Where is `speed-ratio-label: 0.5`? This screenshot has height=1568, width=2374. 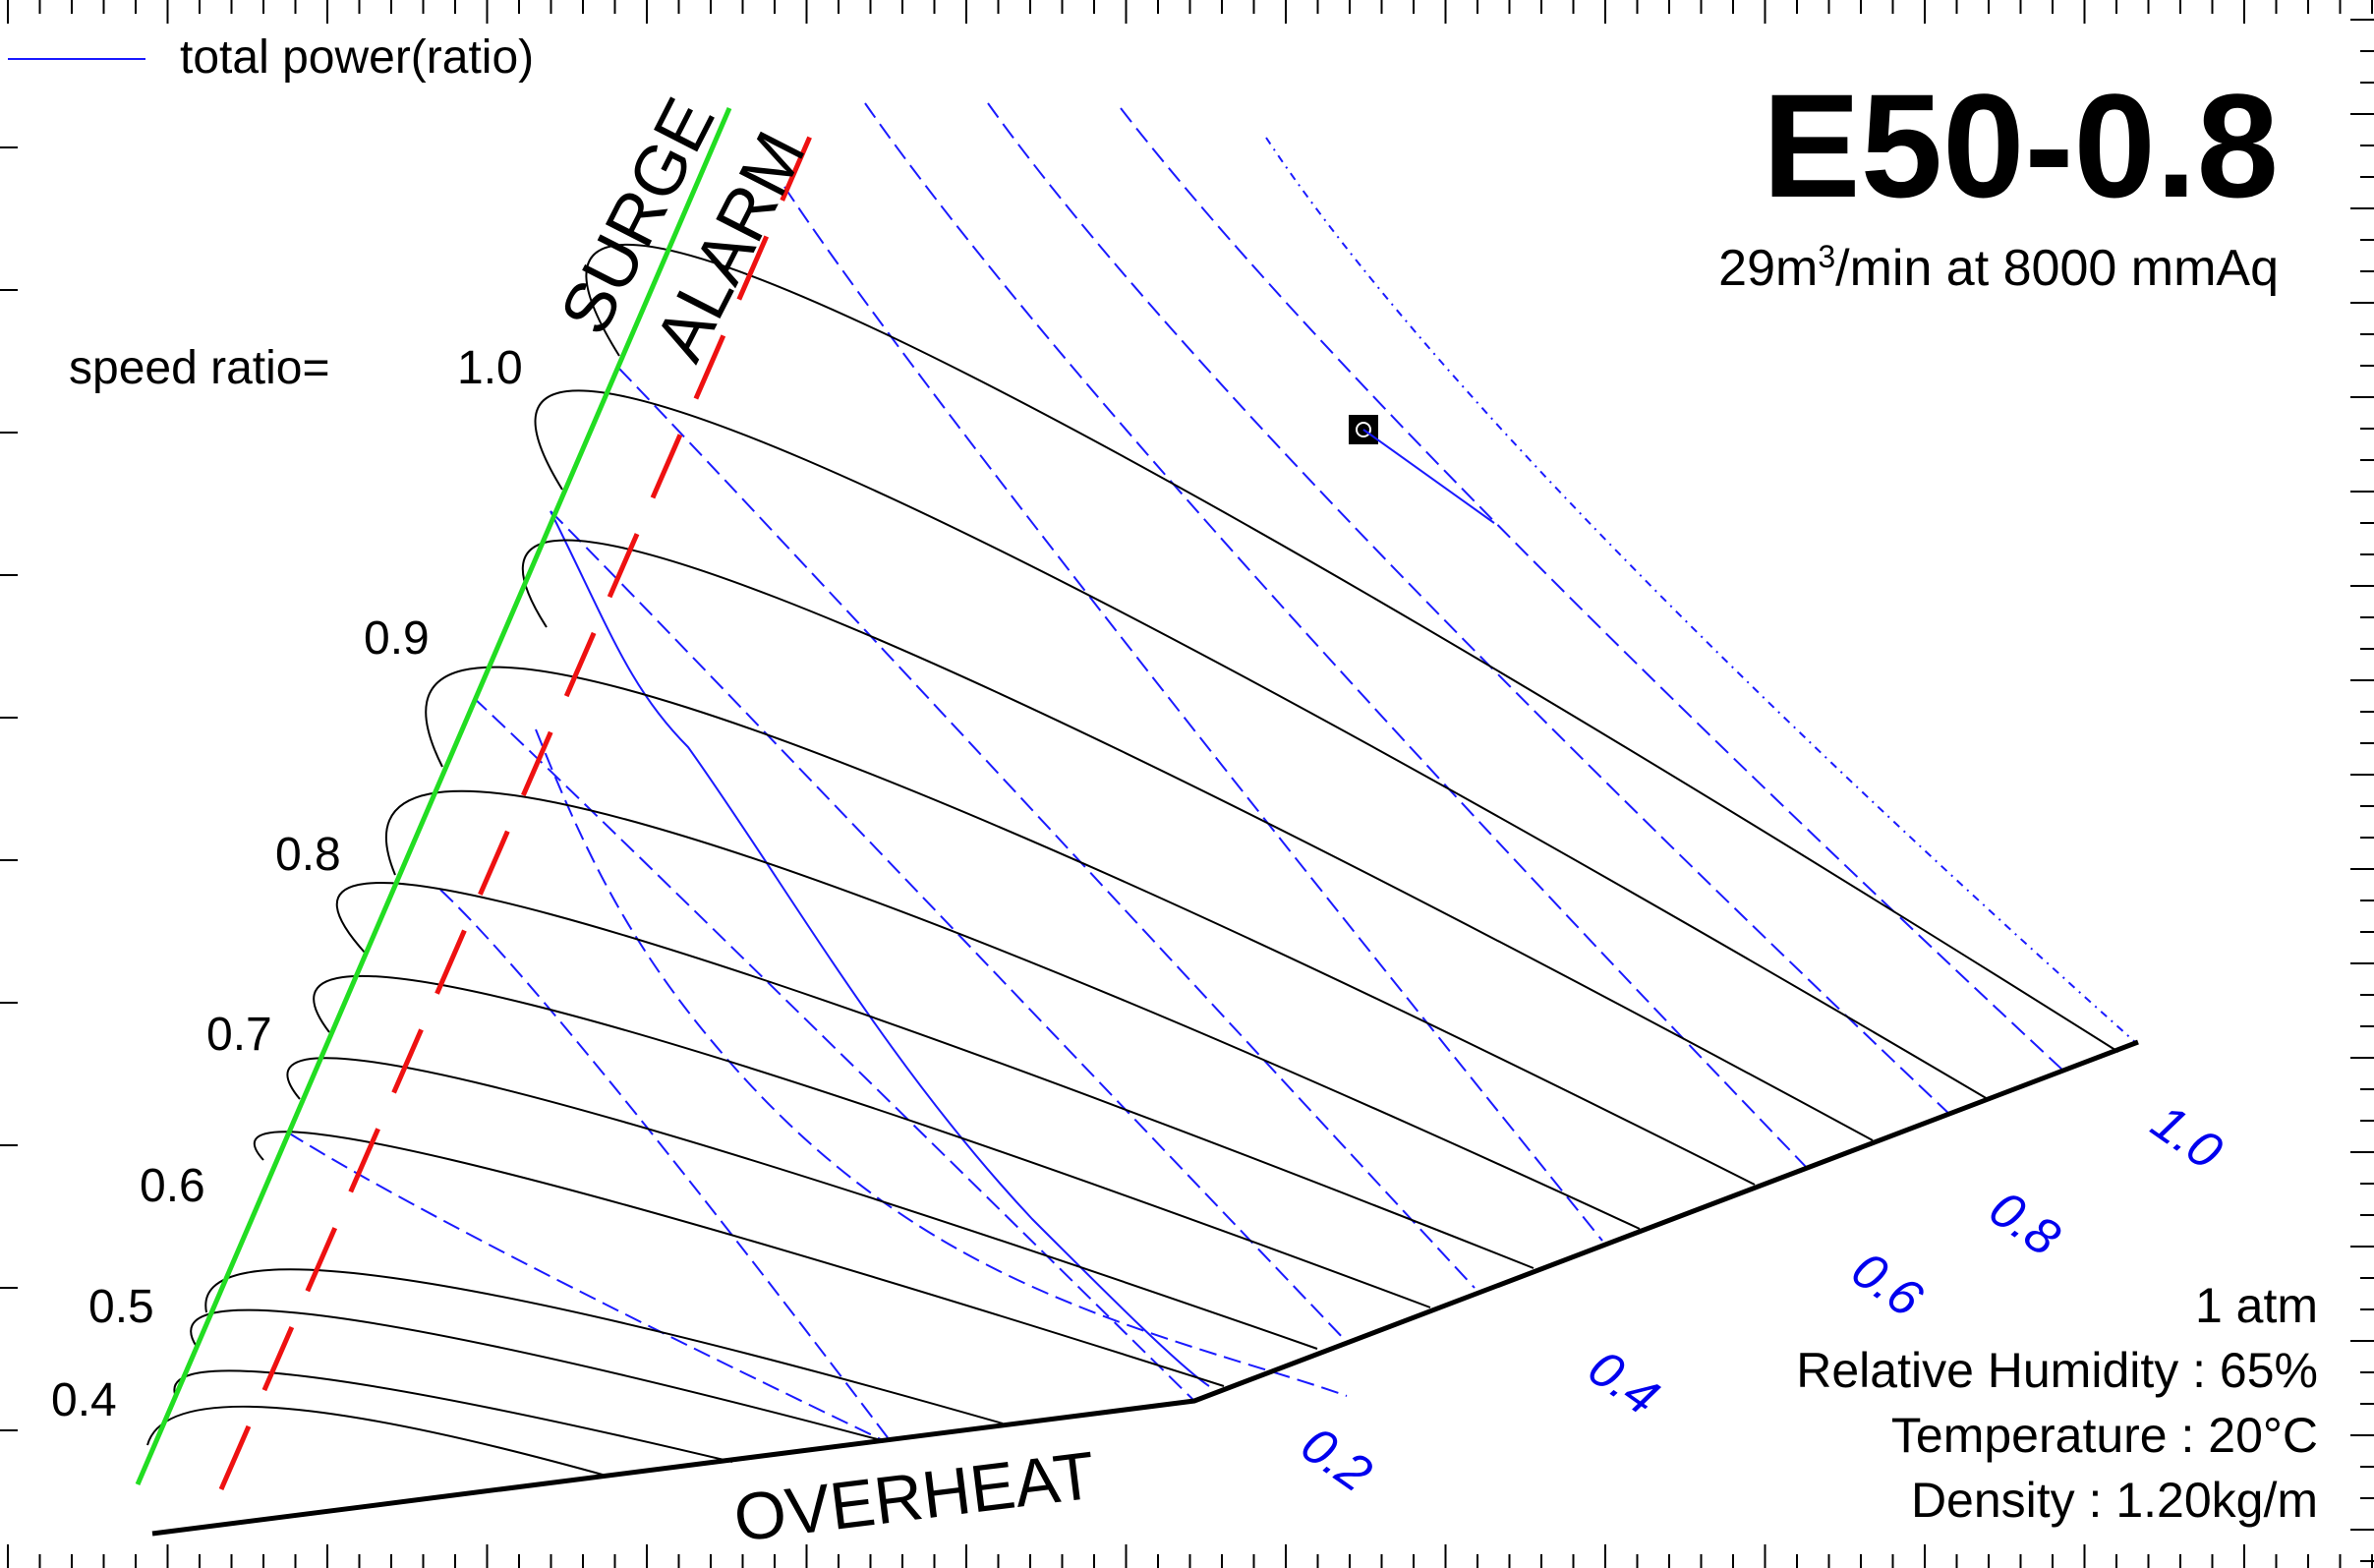
speed-ratio-label: 0.5 is located at coordinates (121, 1307).